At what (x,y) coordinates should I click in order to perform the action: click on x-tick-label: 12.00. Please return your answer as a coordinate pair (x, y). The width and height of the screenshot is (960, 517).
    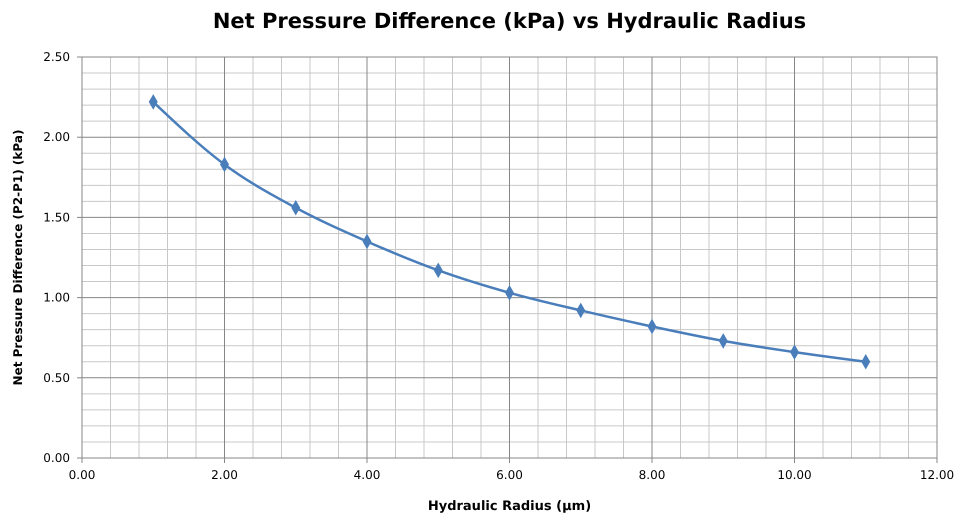
    Looking at the image, I should click on (937, 475).